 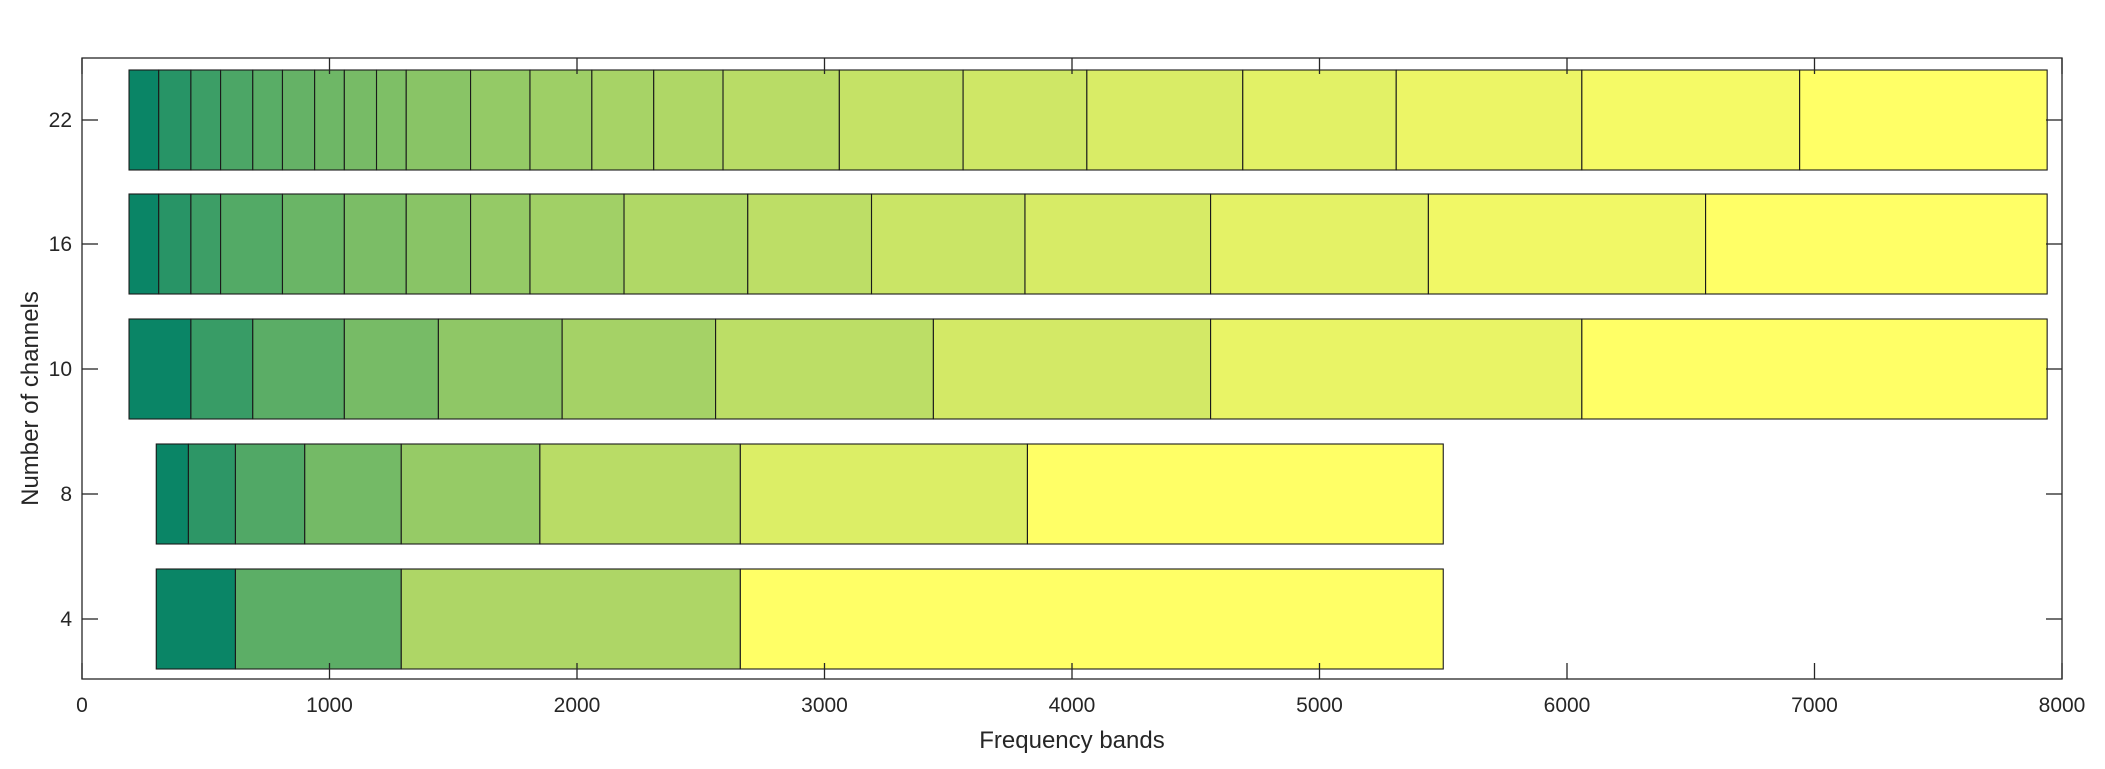 I want to click on x-tick-label-0: 0, so click(x=82, y=705).